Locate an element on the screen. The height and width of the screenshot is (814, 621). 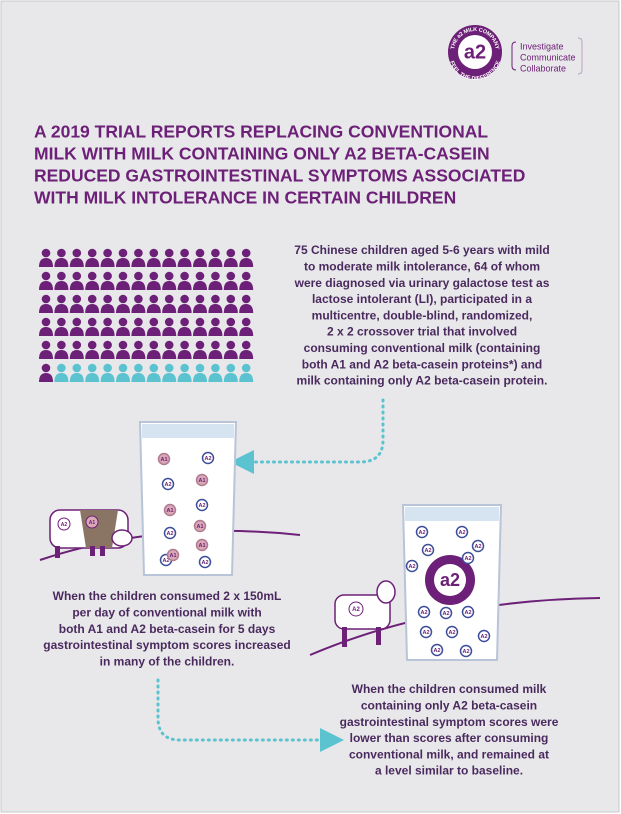
glass-top is located at coordinates (188, 431).